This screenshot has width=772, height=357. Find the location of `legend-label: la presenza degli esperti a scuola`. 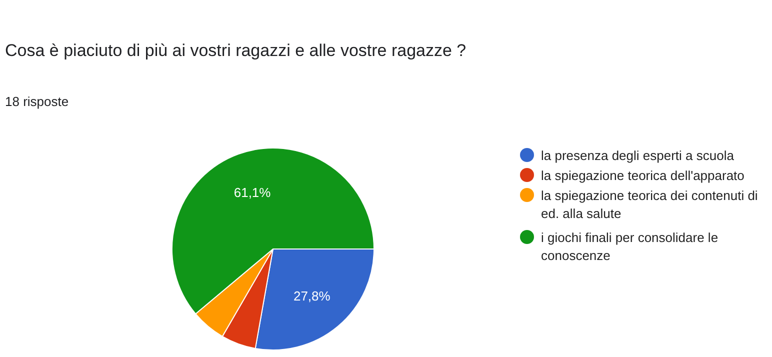

legend-label: la presenza degli esperti a scuola is located at coordinates (638, 155).